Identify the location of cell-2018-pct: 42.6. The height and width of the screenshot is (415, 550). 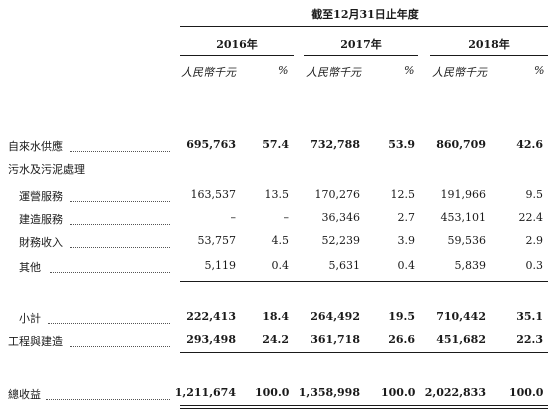
(529, 144).